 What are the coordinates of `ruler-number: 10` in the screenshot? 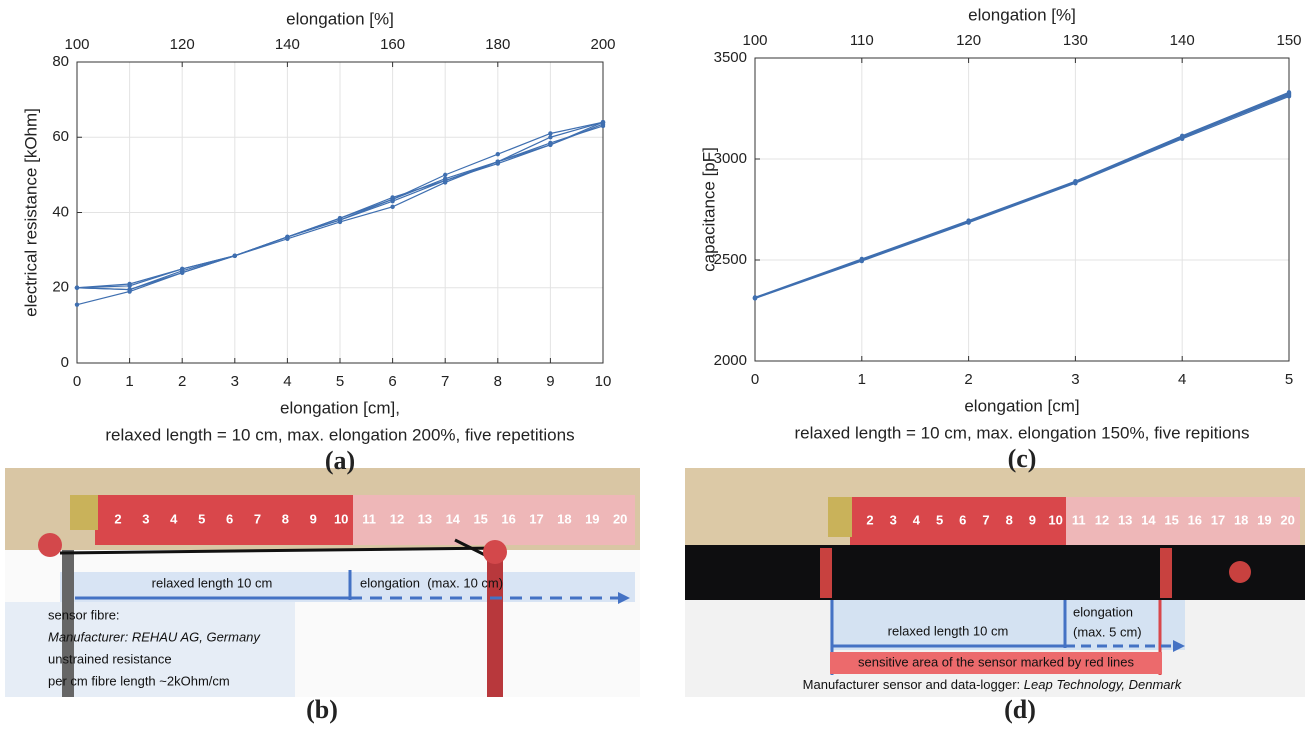 It's located at (1055, 519).